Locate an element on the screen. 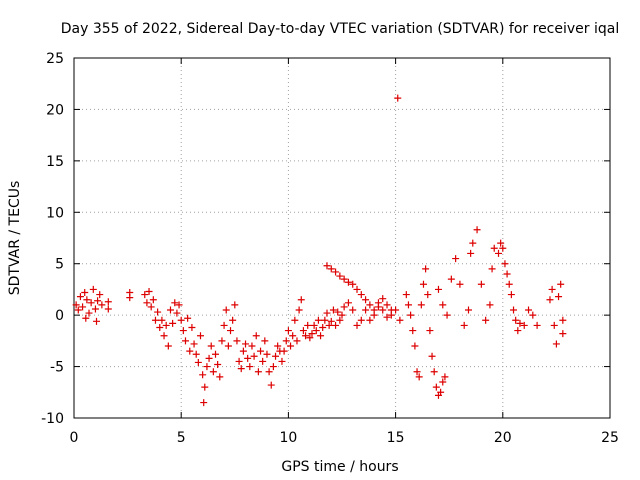 This screenshot has width=640, height=480. y-axis-label: SDTVAR / TECUs is located at coordinates (15, 238).